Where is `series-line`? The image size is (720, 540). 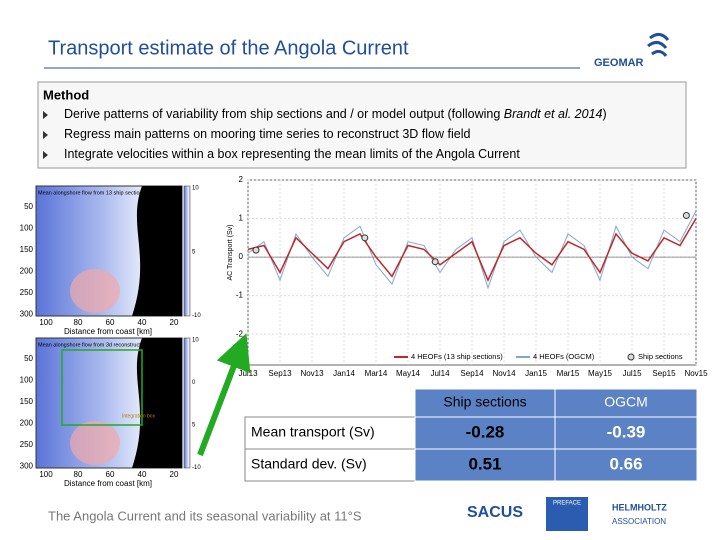 series-line is located at coordinates (472, 250).